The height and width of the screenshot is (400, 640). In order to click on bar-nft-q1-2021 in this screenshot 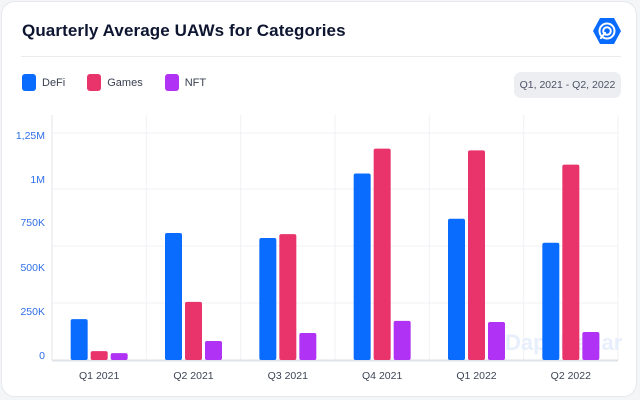, I will do `click(119, 356)`.